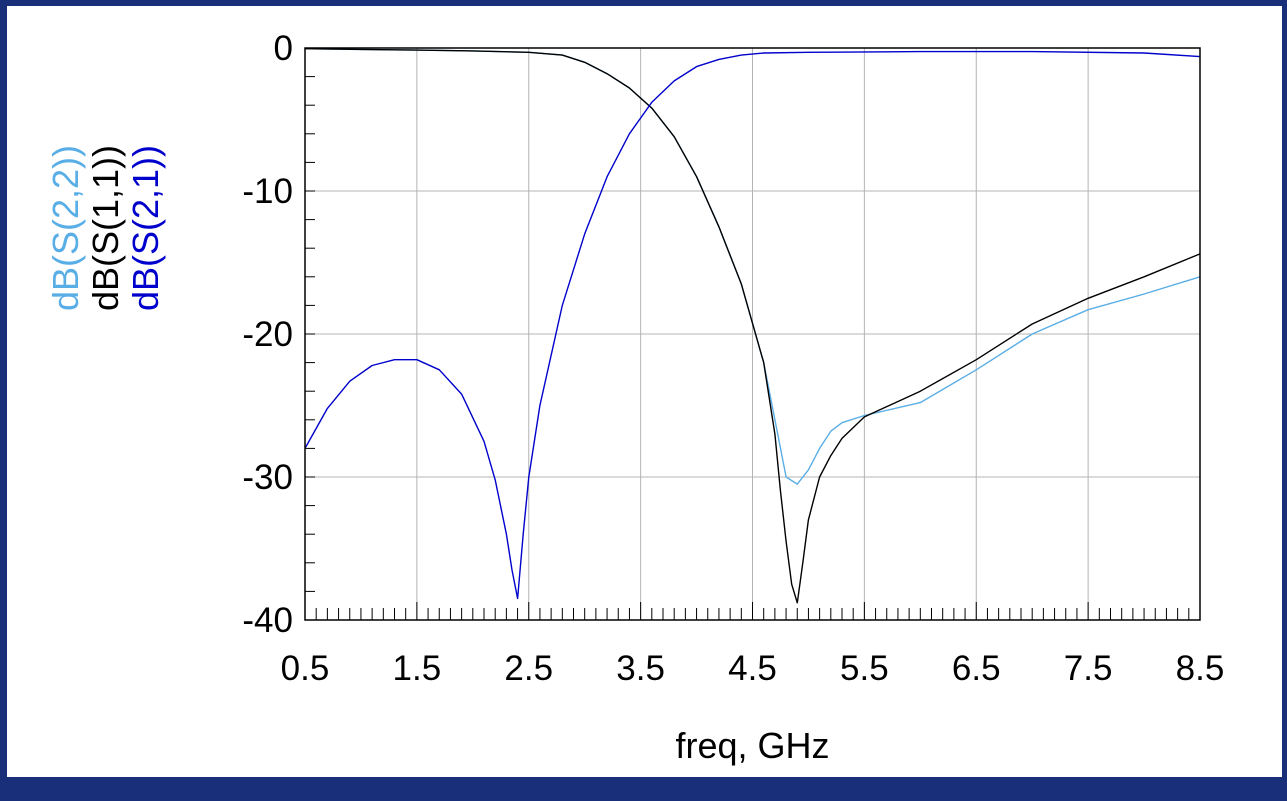  Describe the element at coordinates (267, 191) in the screenshot. I see `y-tick-label-1: -10` at that location.